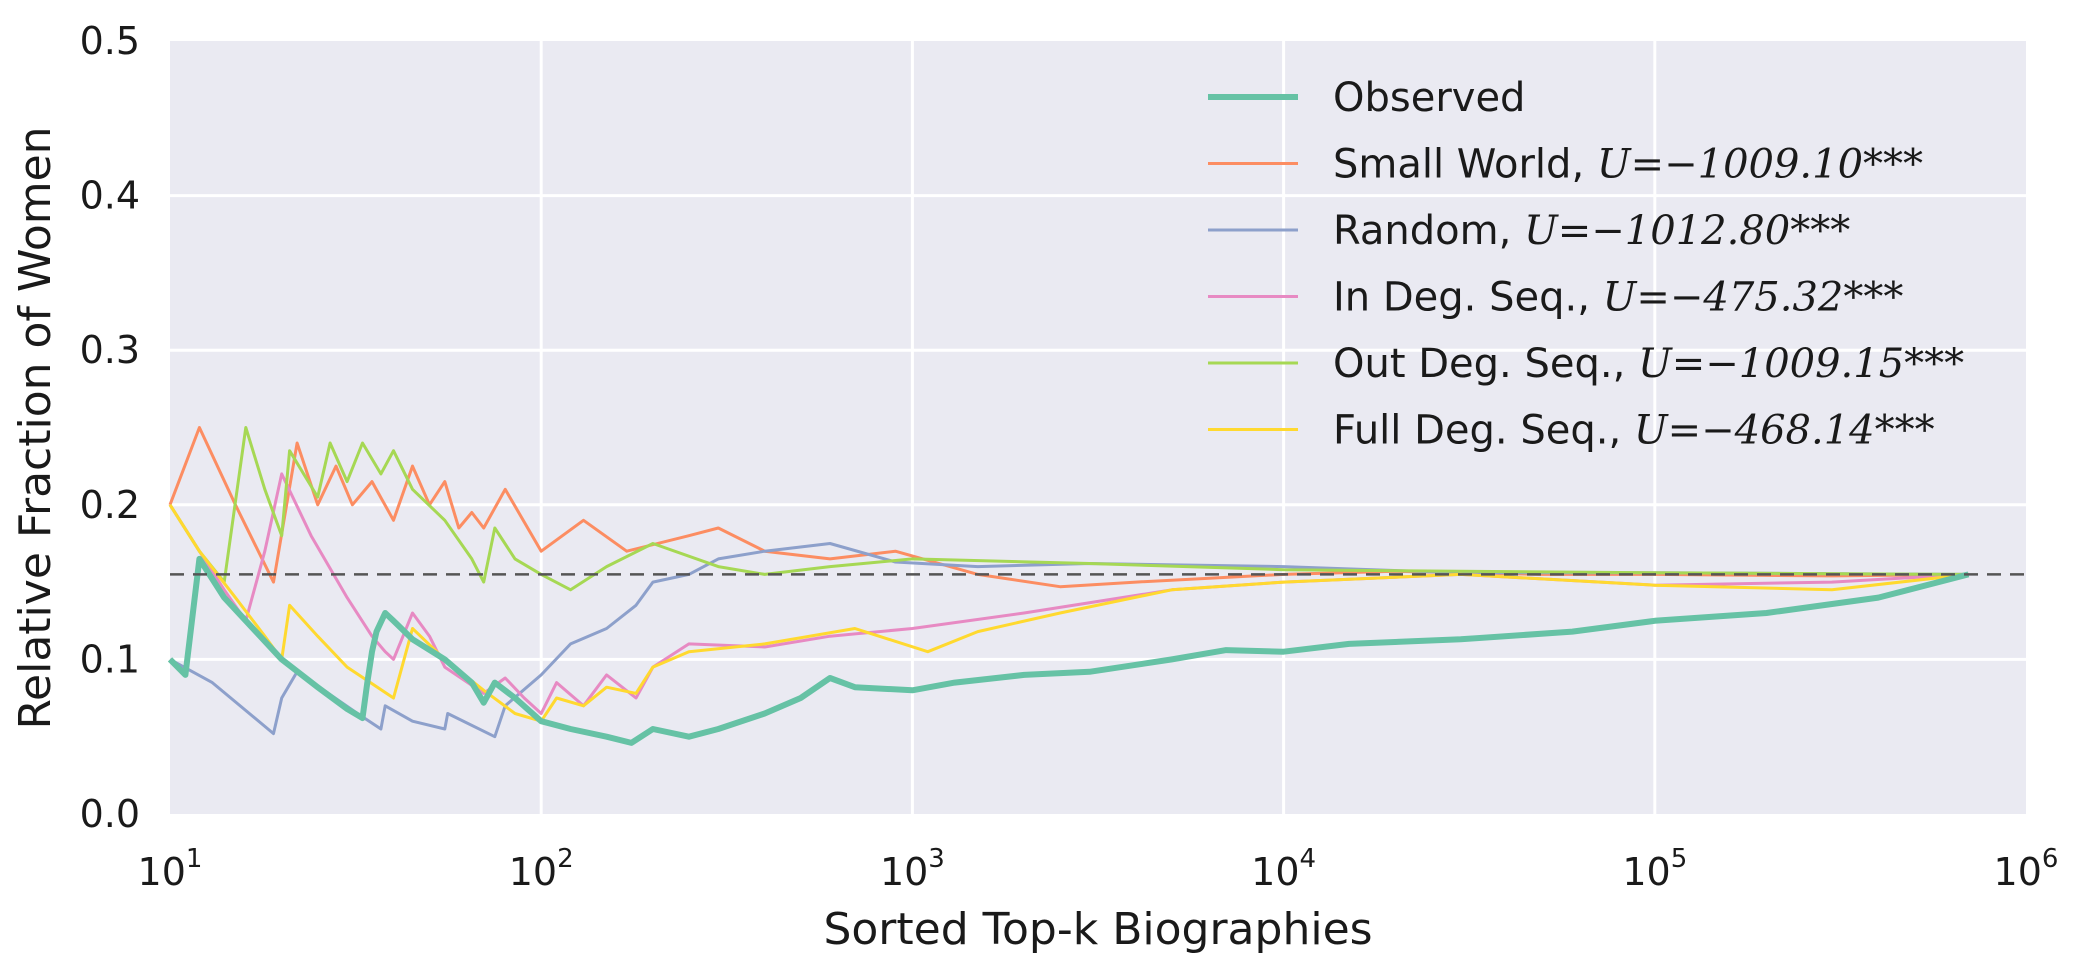  What do you see at coordinates (1654, 869) in the screenshot?
I see `x-tick-label: 10⁵` at bounding box center [1654, 869].